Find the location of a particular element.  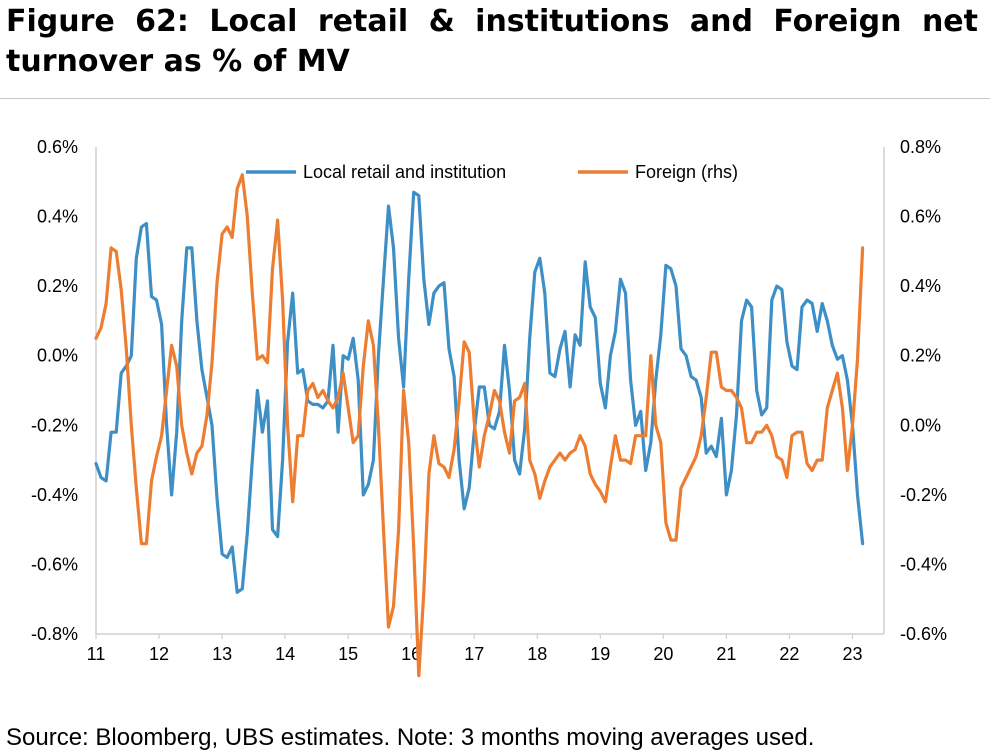

y-left-tick-label: 0.6% is located at coordinates (57, 147).